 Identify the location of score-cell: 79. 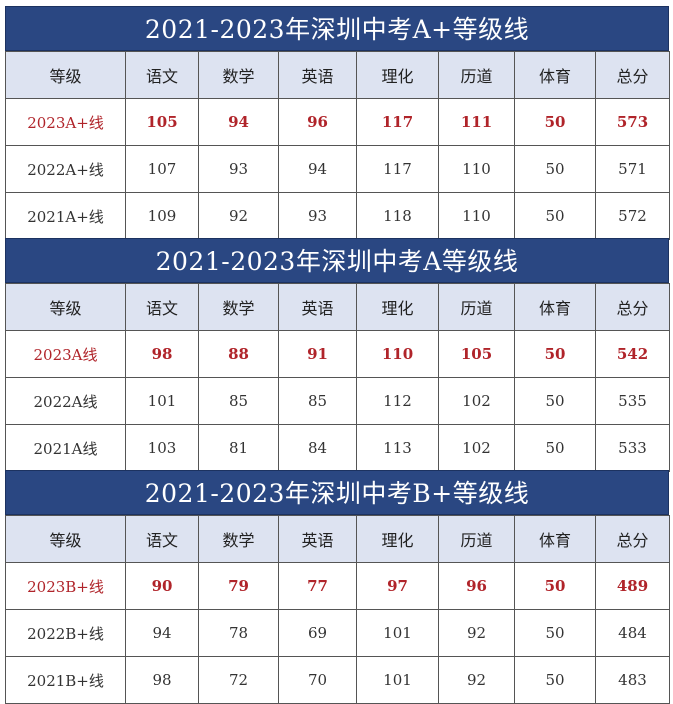
(238, 586).